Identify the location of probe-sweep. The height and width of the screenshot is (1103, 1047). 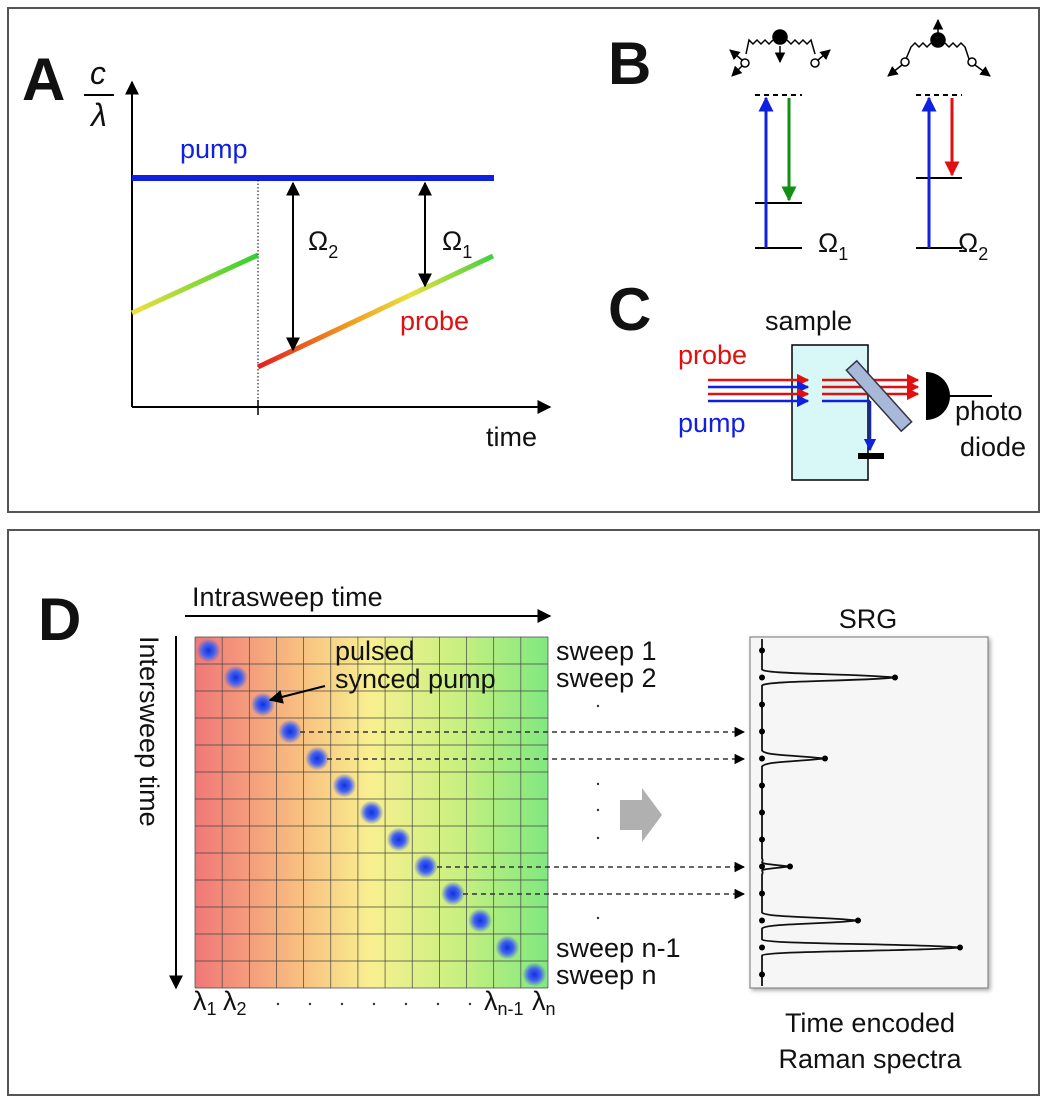
(195, 284).